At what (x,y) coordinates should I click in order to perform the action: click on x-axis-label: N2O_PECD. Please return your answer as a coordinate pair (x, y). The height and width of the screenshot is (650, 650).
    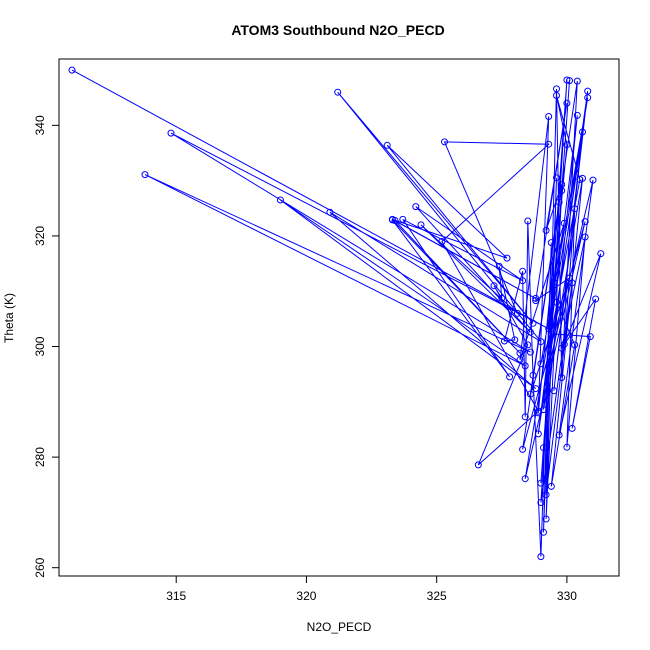
    Looking at the image, I should click on (339, 627).